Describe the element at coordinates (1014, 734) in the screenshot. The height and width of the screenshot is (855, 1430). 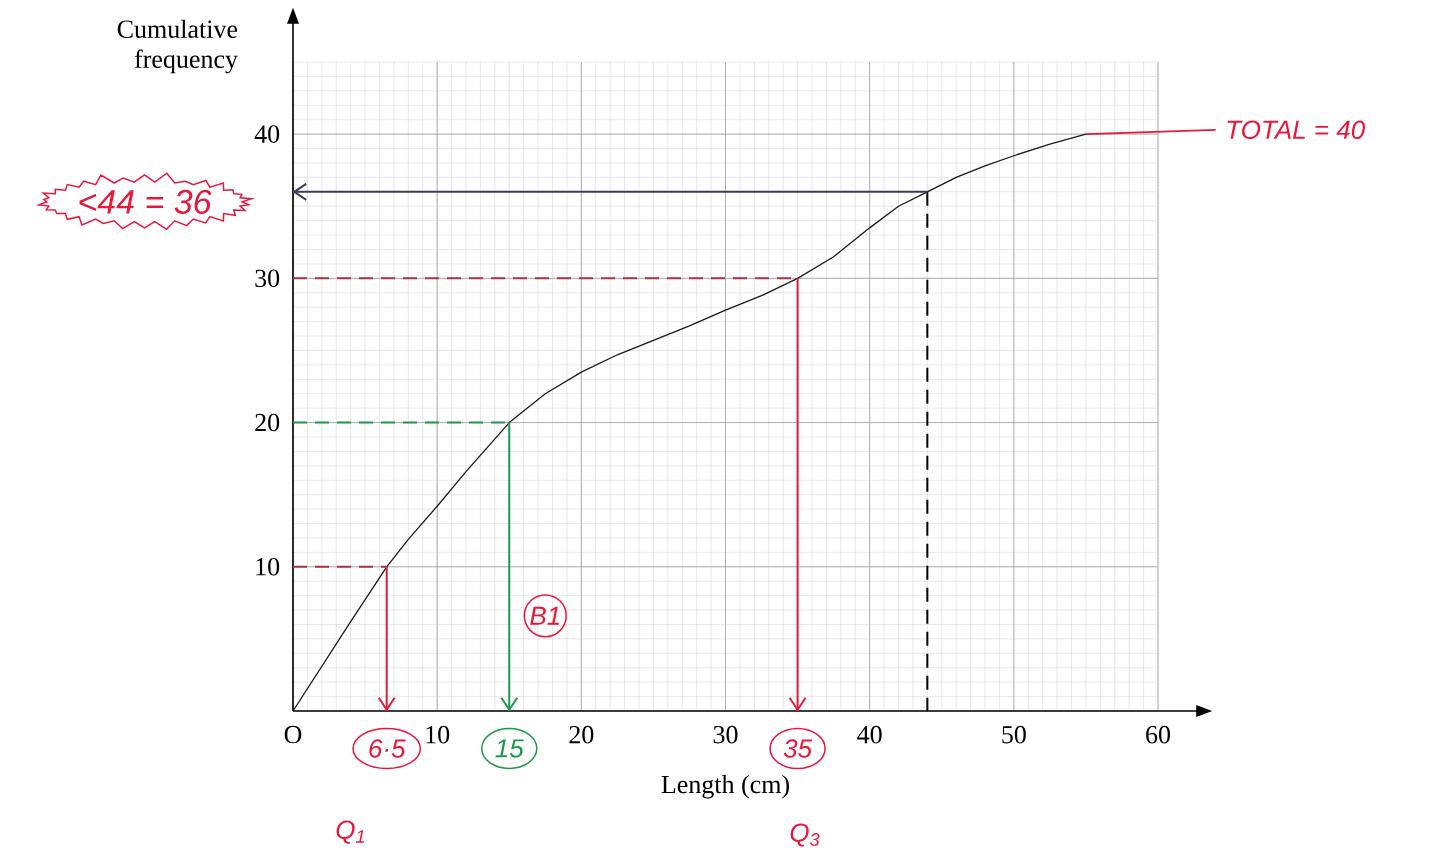
I see `x-tick-label: 50` at that location.